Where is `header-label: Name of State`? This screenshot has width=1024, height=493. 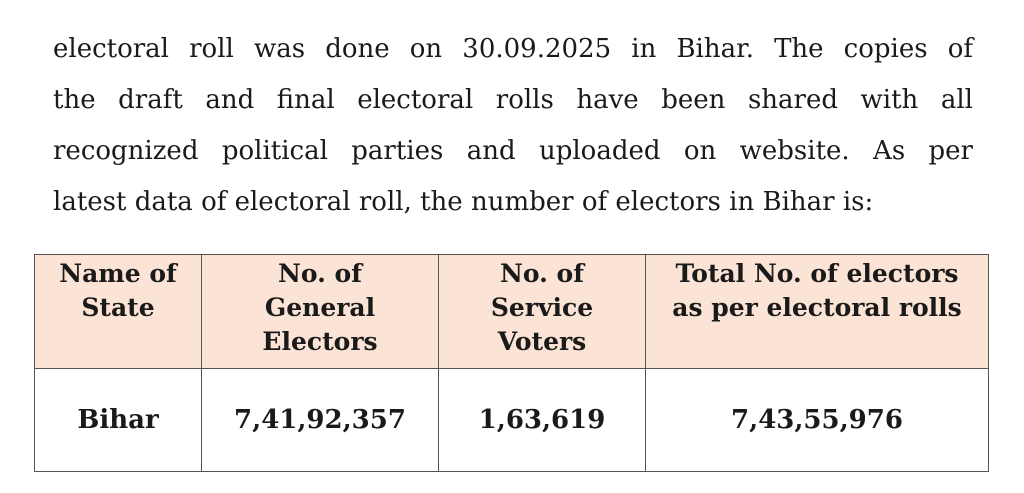
header-label: Name of State is located at coordinates (118, 290).